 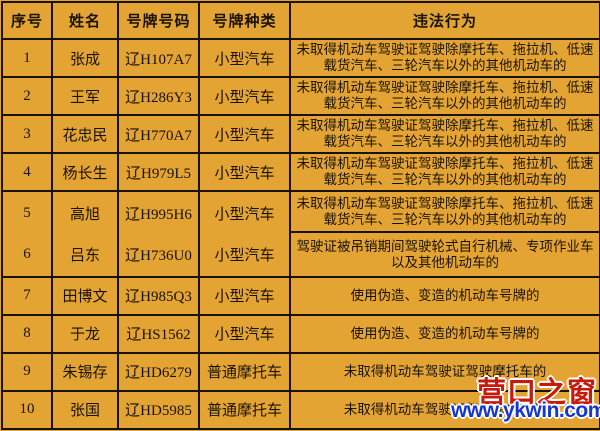 What do you see at coordinates (158, 410) in the screenshot?
I see `cell-plate: 辽HD5985` at bounding box center [158, 410].